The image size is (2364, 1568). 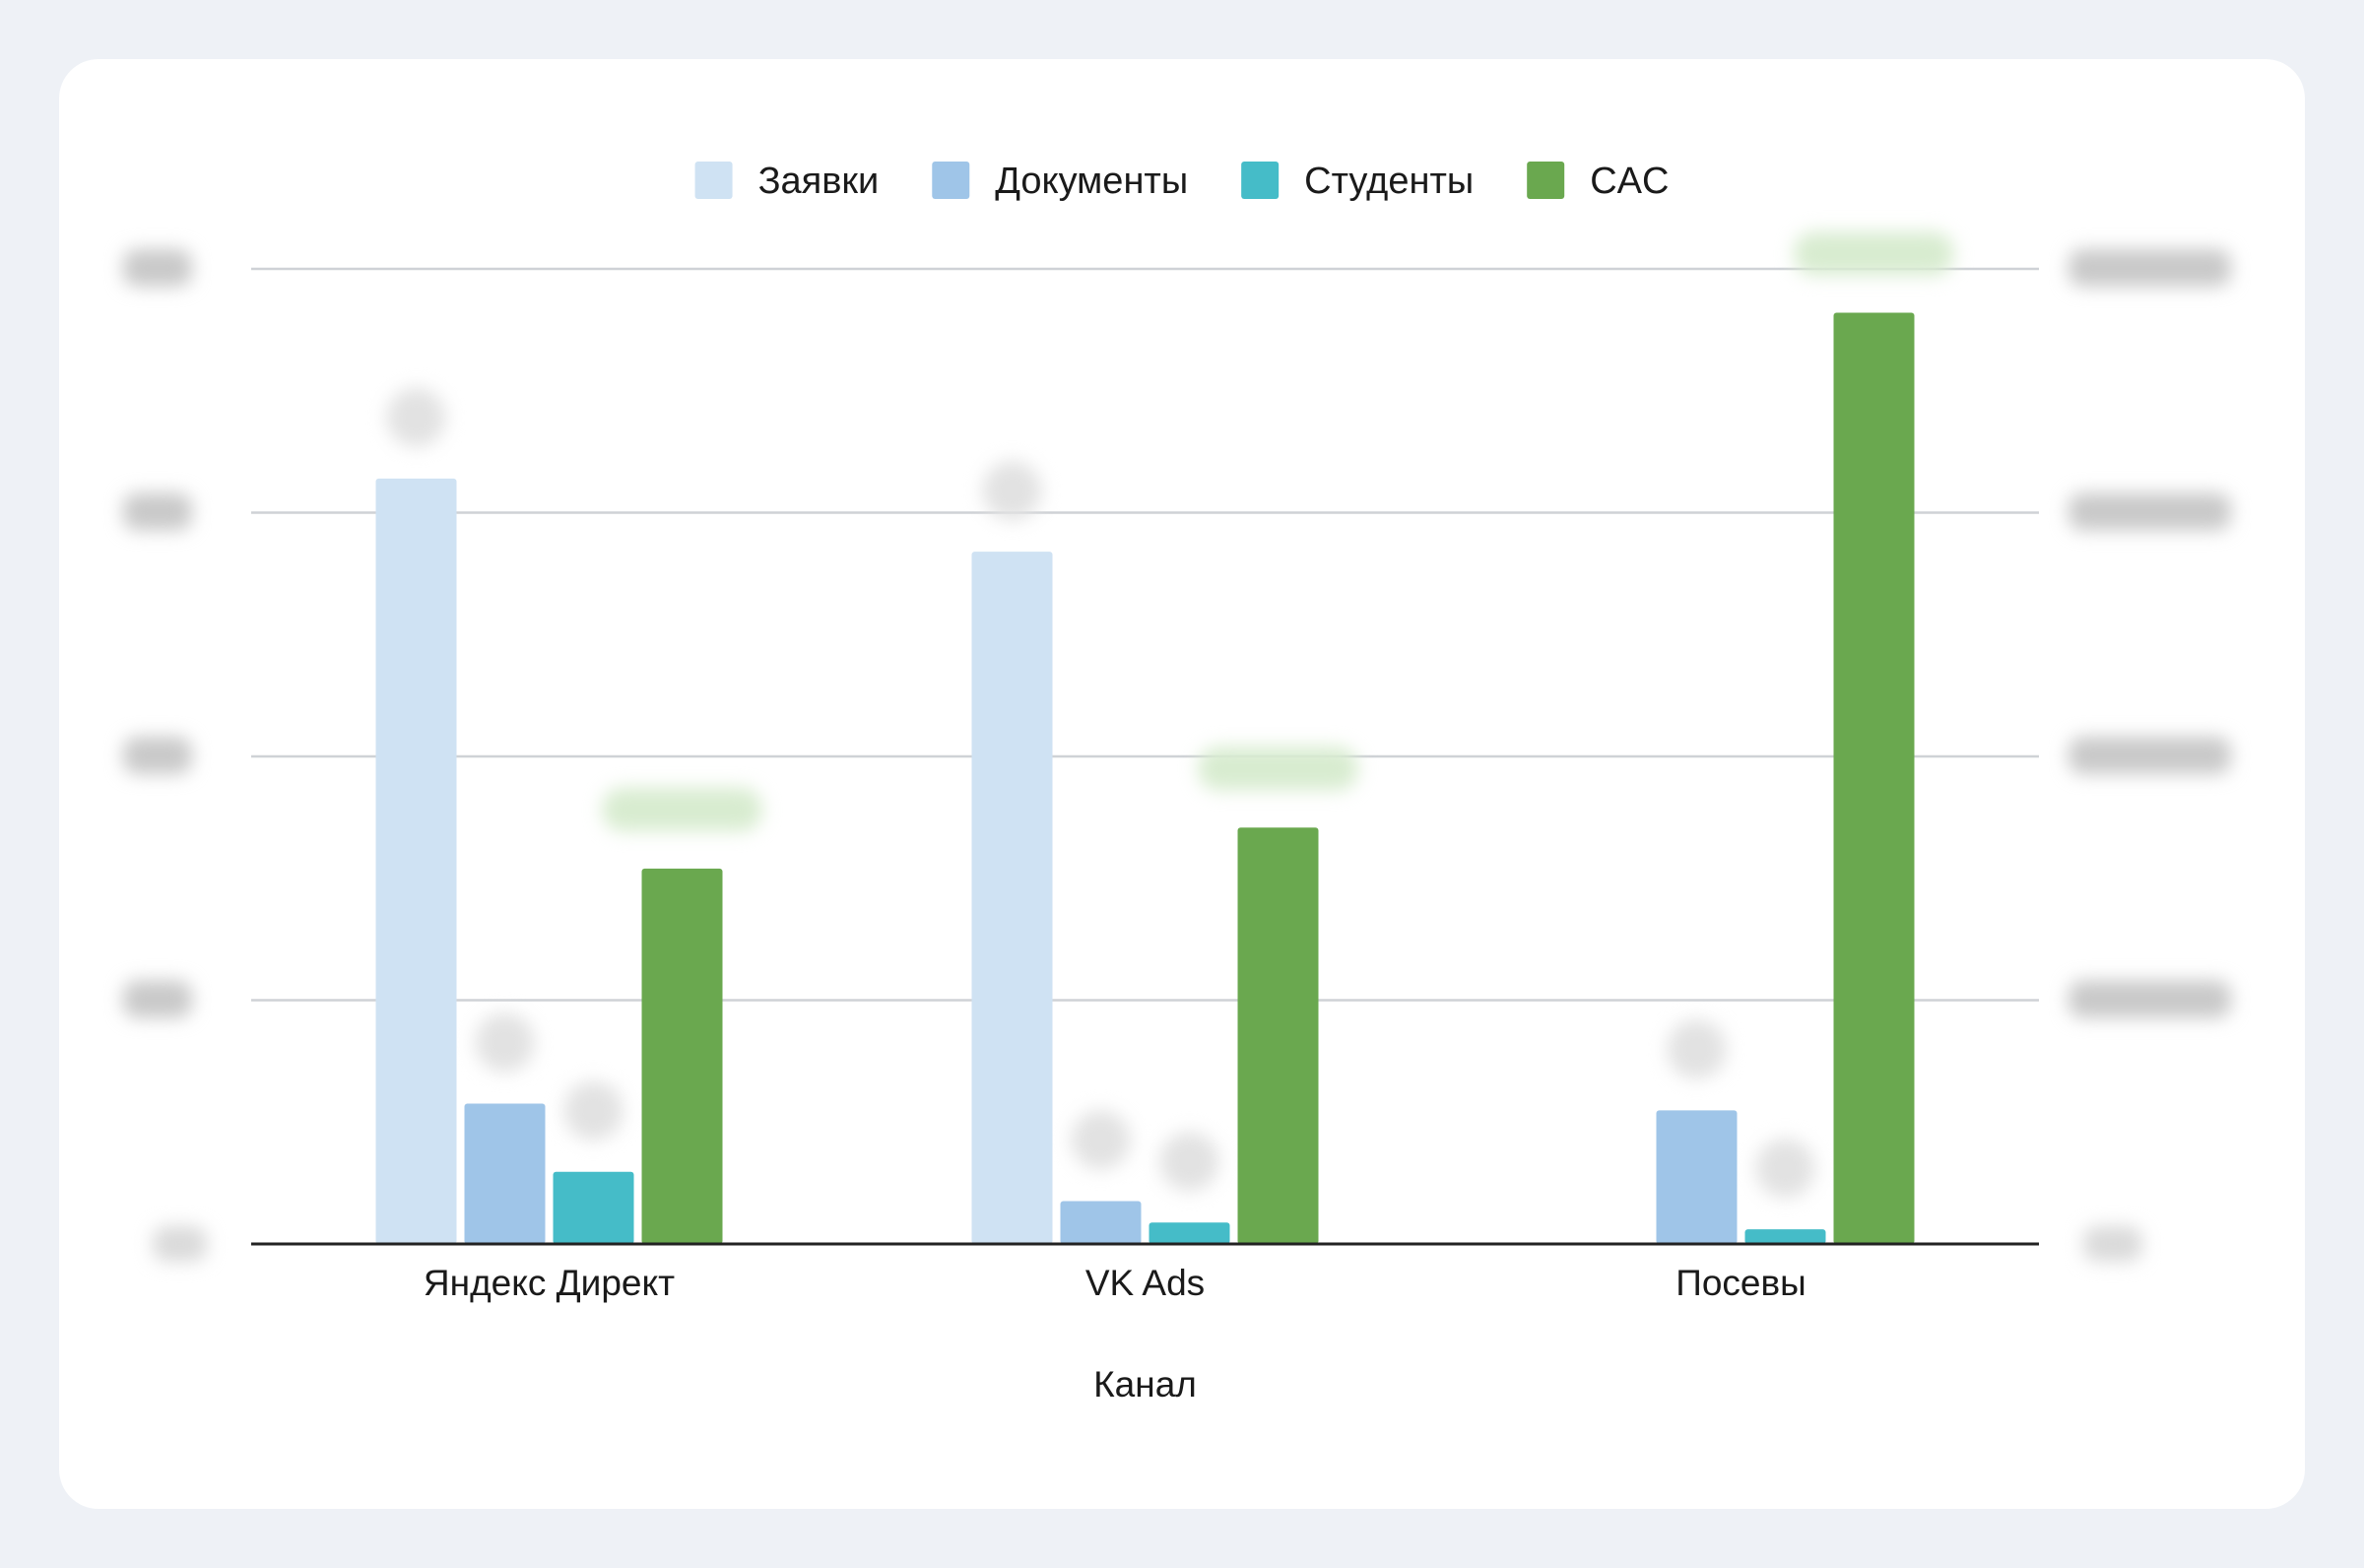 I want to click on legend: Заявки Документы Студенты CAC, so click(x=1181, y=182).